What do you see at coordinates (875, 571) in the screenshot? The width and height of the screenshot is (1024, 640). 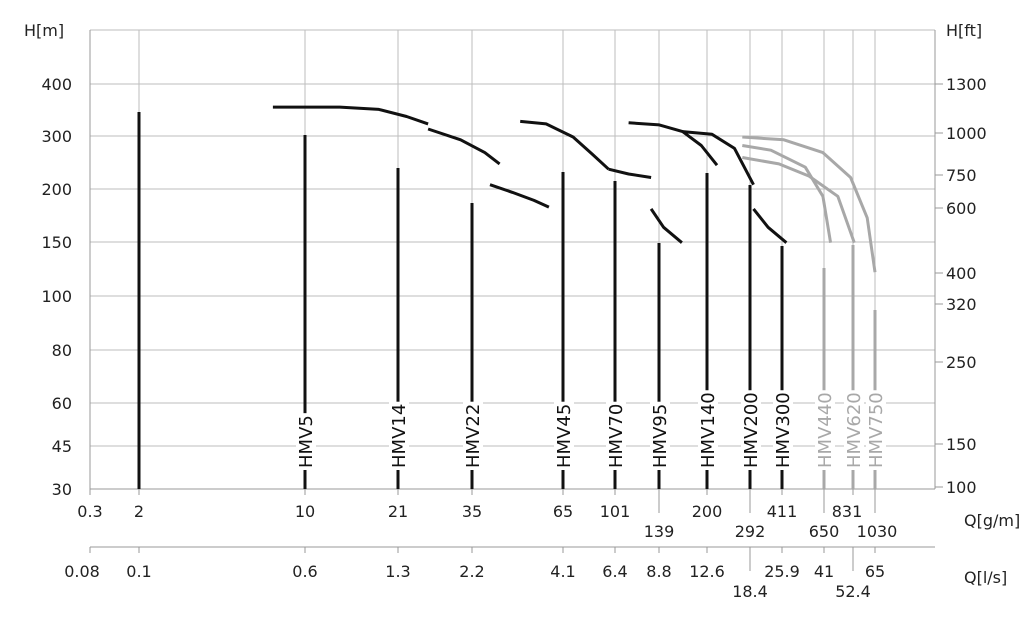 I see `x-ls-tick-label: 65` at bounding box center [875, 571].